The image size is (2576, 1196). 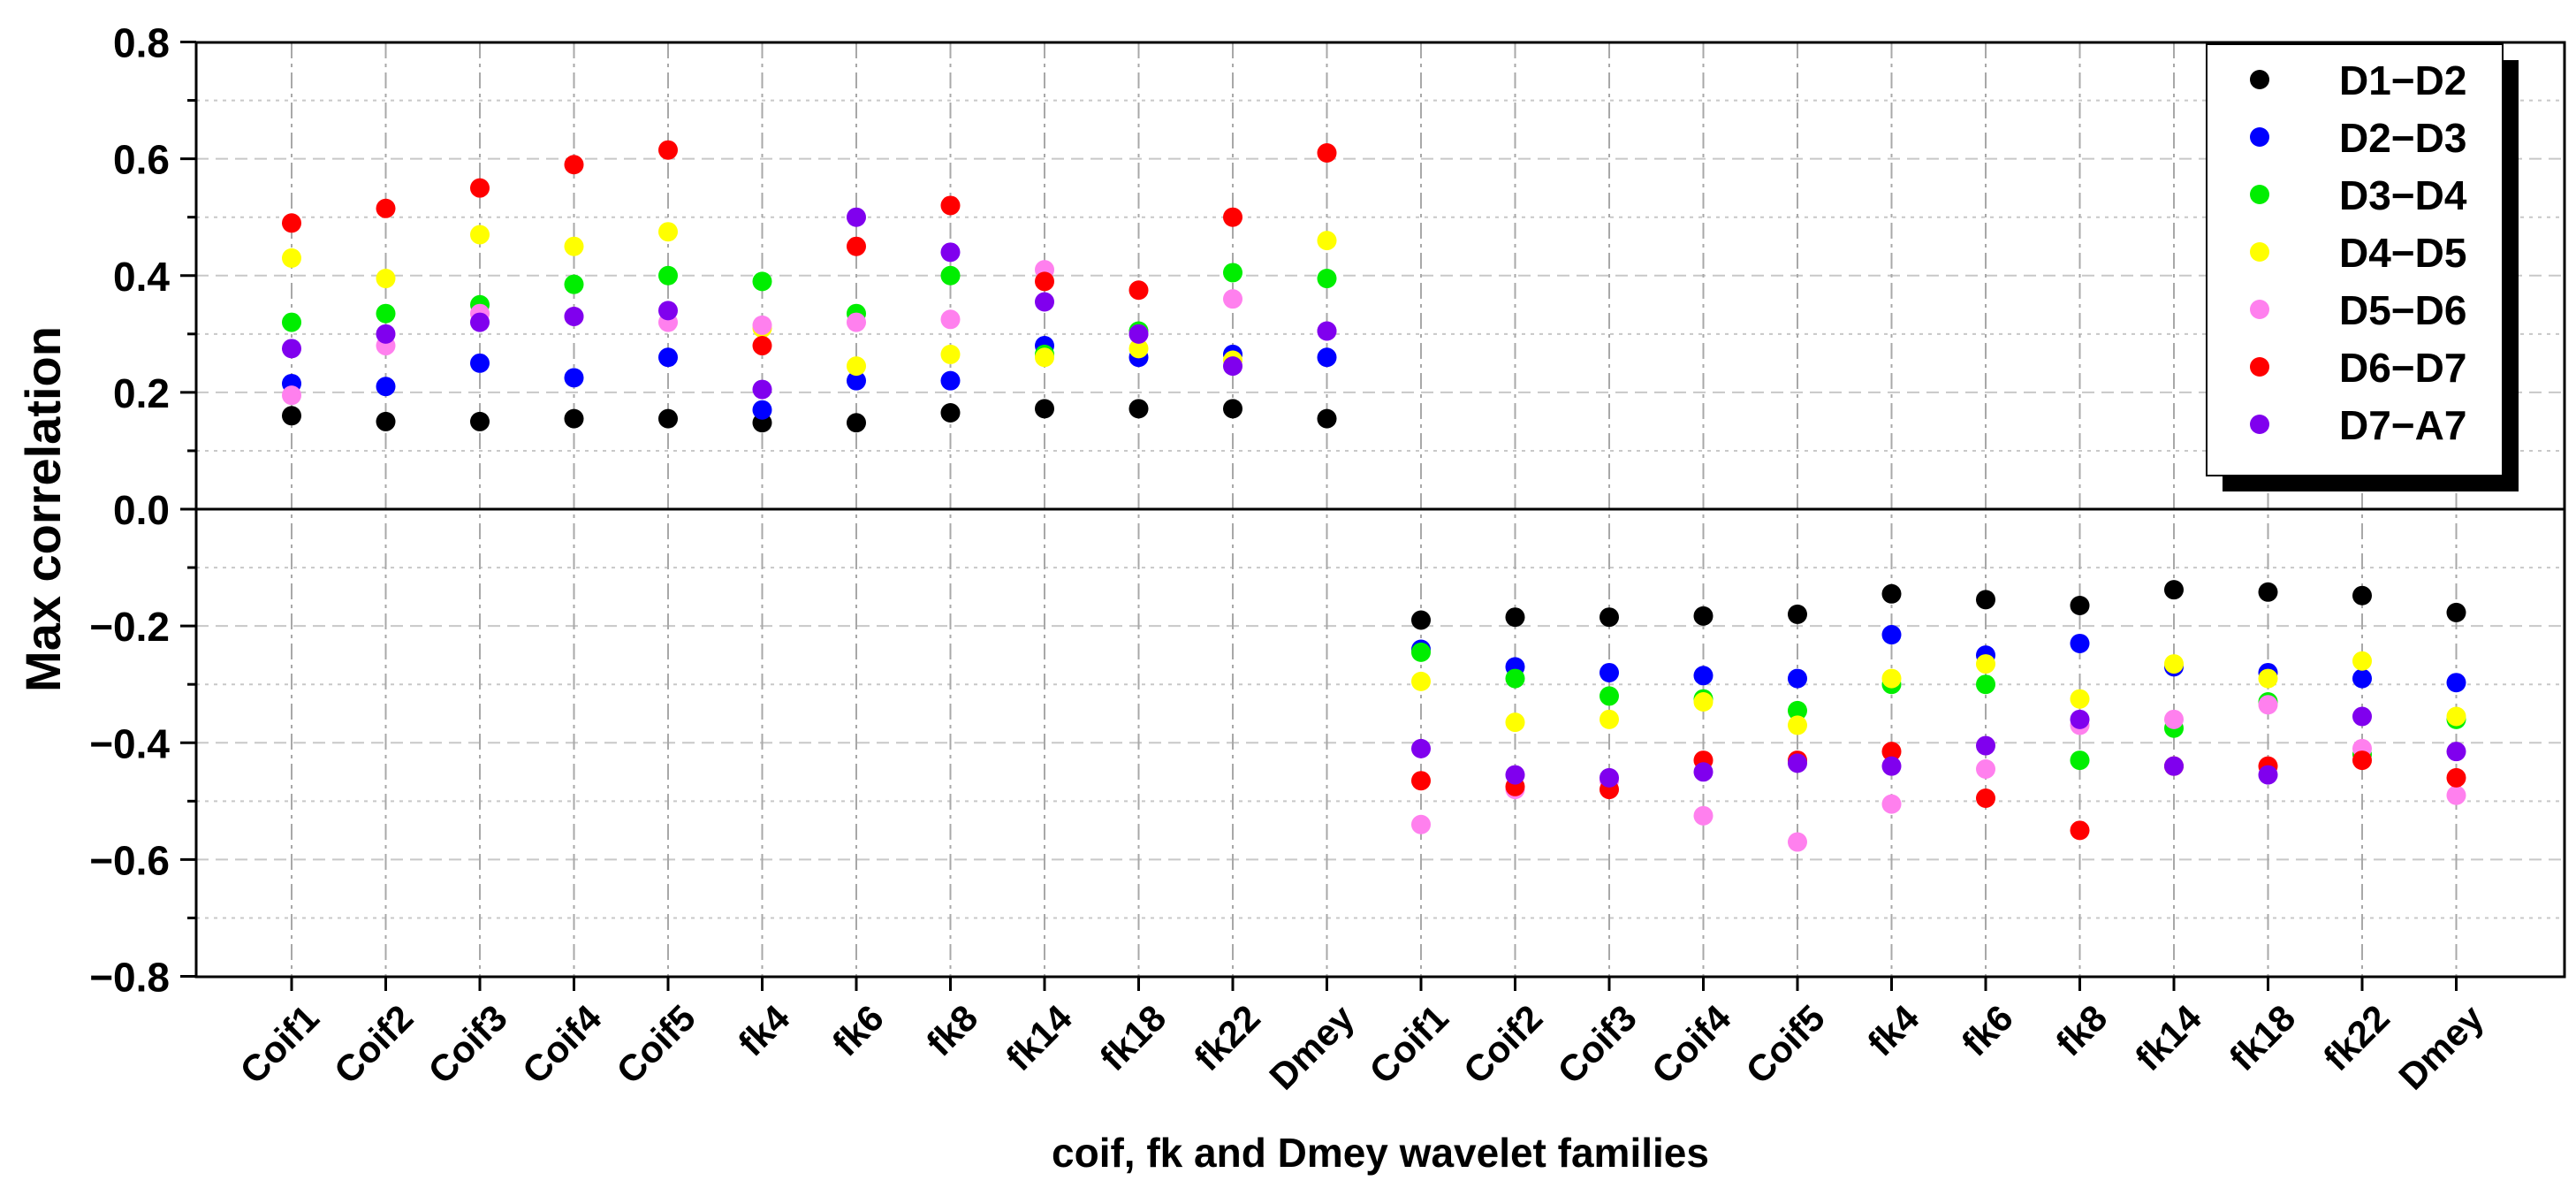 What do you see at coordinates (2402, 80) in the screenshot?
I see `legend-label: D1−D2` at bounding box center [2402, 80].